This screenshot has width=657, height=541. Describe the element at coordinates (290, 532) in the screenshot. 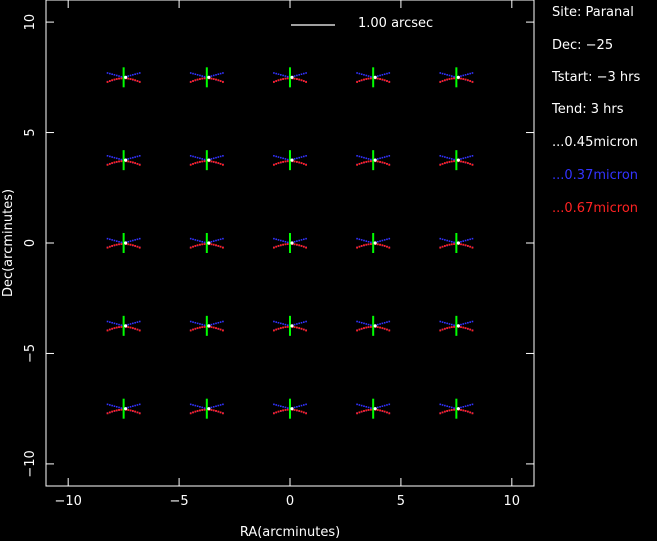

I see `x-axis-label: RA(arcminutes)` at that location.